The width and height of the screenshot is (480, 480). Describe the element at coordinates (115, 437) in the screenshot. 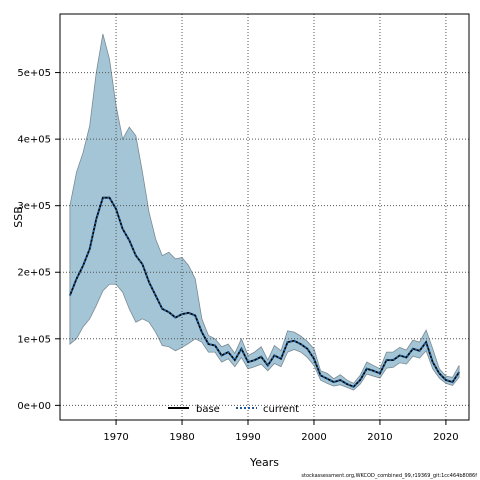

I see `x-tick-label: 1970` at that location.